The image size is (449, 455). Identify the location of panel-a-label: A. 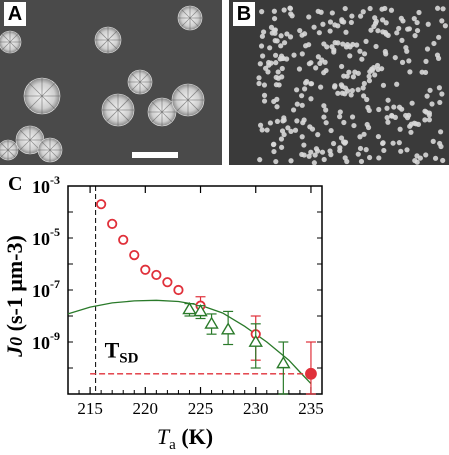
(15, 14).